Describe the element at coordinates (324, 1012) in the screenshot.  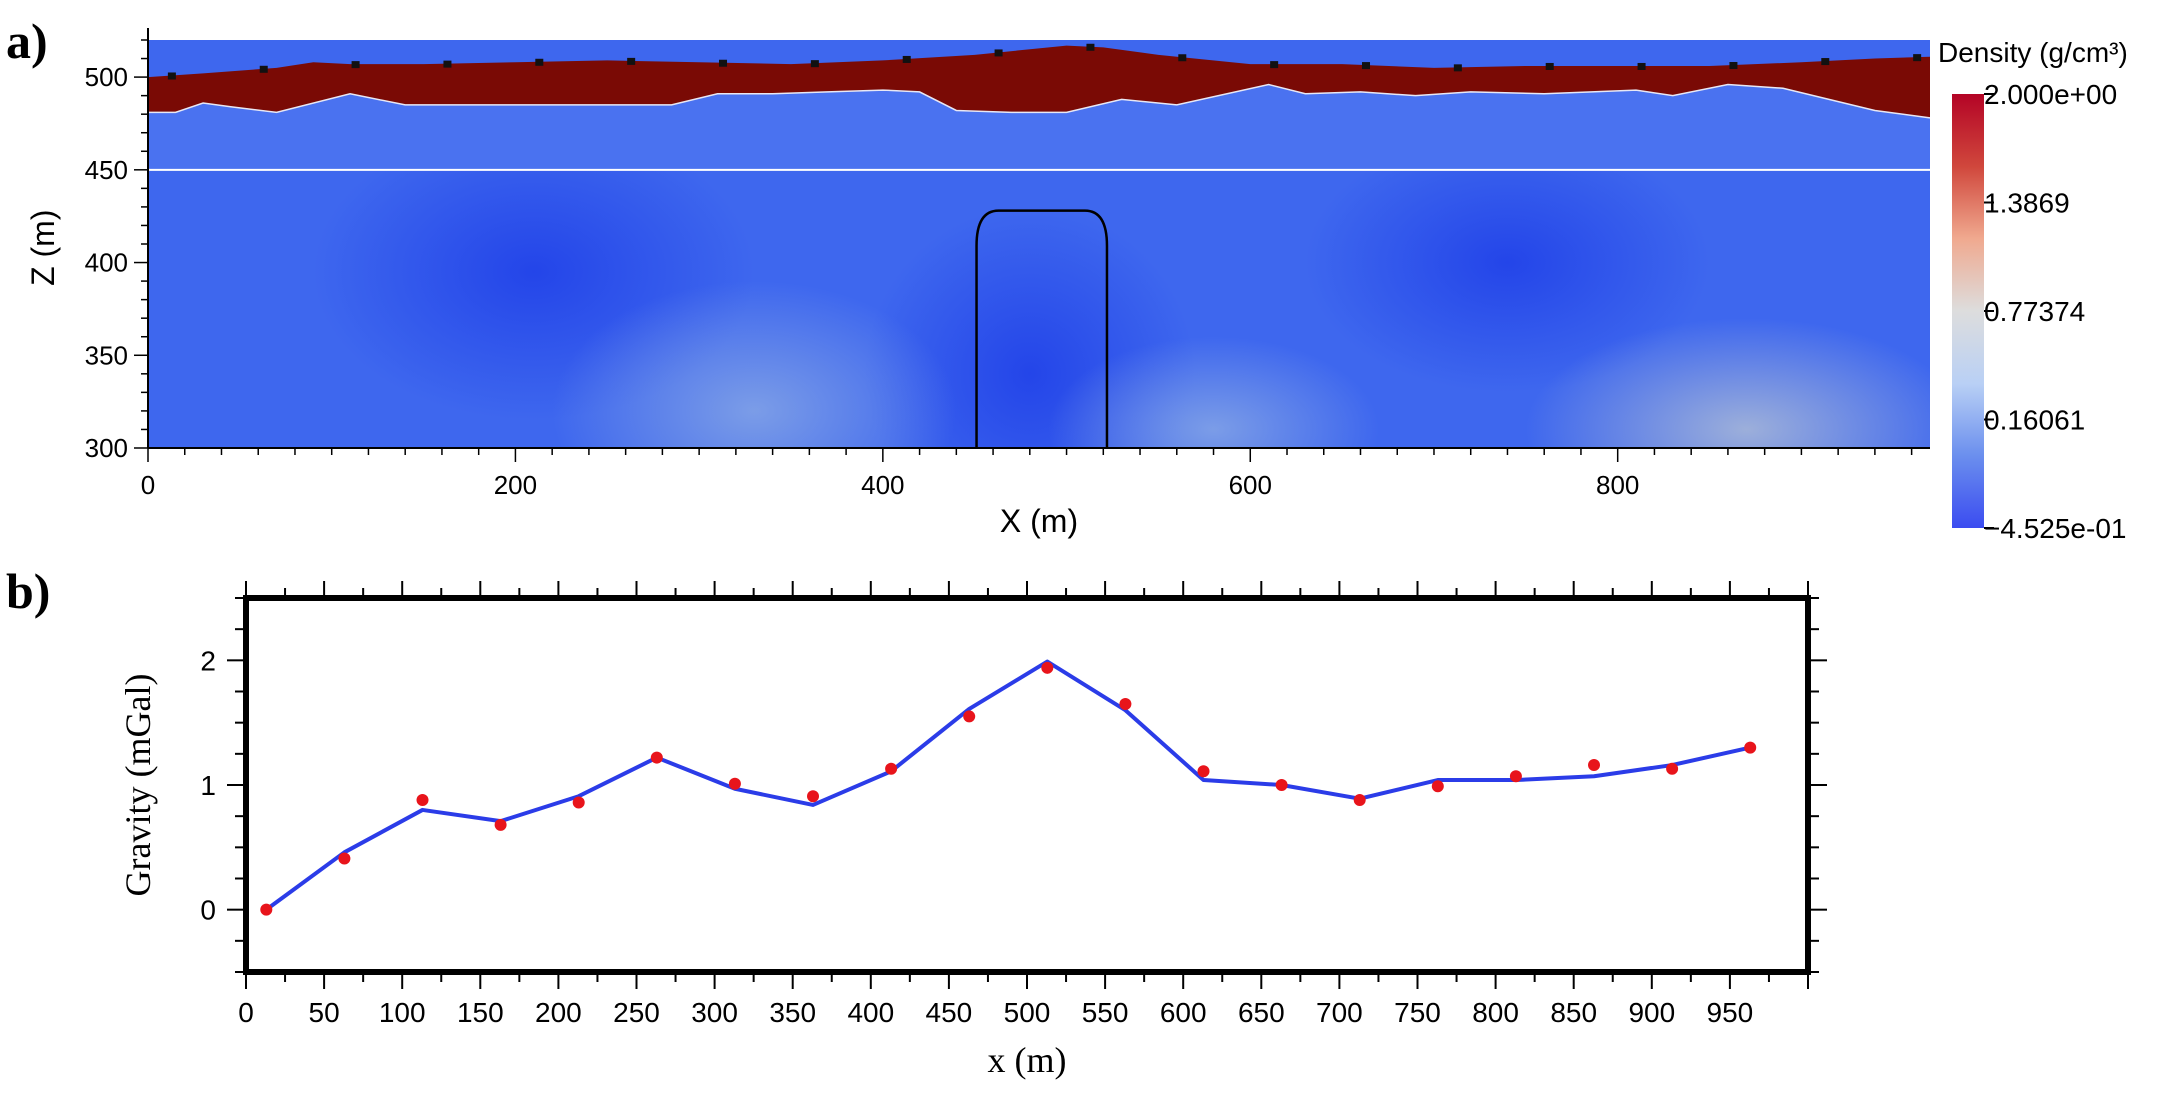
I see `x-tick-label: 50` at that location.